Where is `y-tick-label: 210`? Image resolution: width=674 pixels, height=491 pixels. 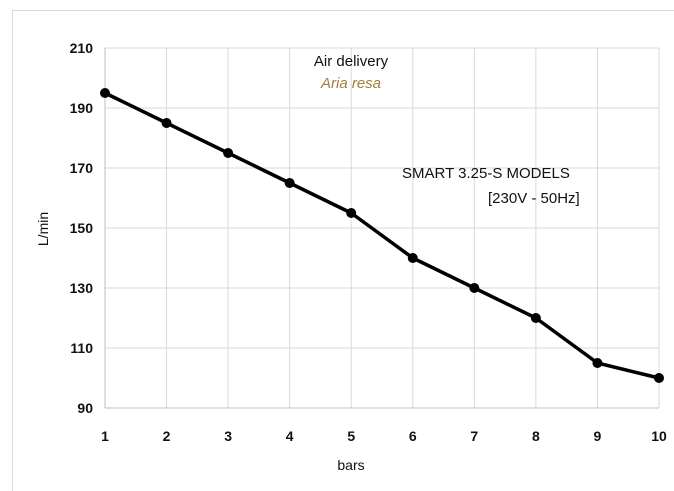 y-tick-label: 210 is located at coordinates (82, 48).